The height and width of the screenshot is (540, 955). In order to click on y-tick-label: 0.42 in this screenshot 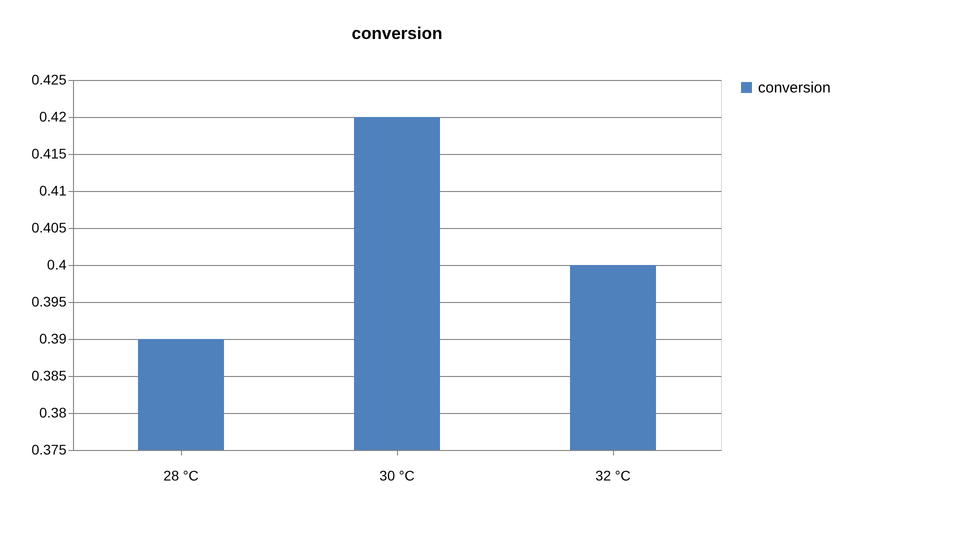, I will do `click(53, 116)`.